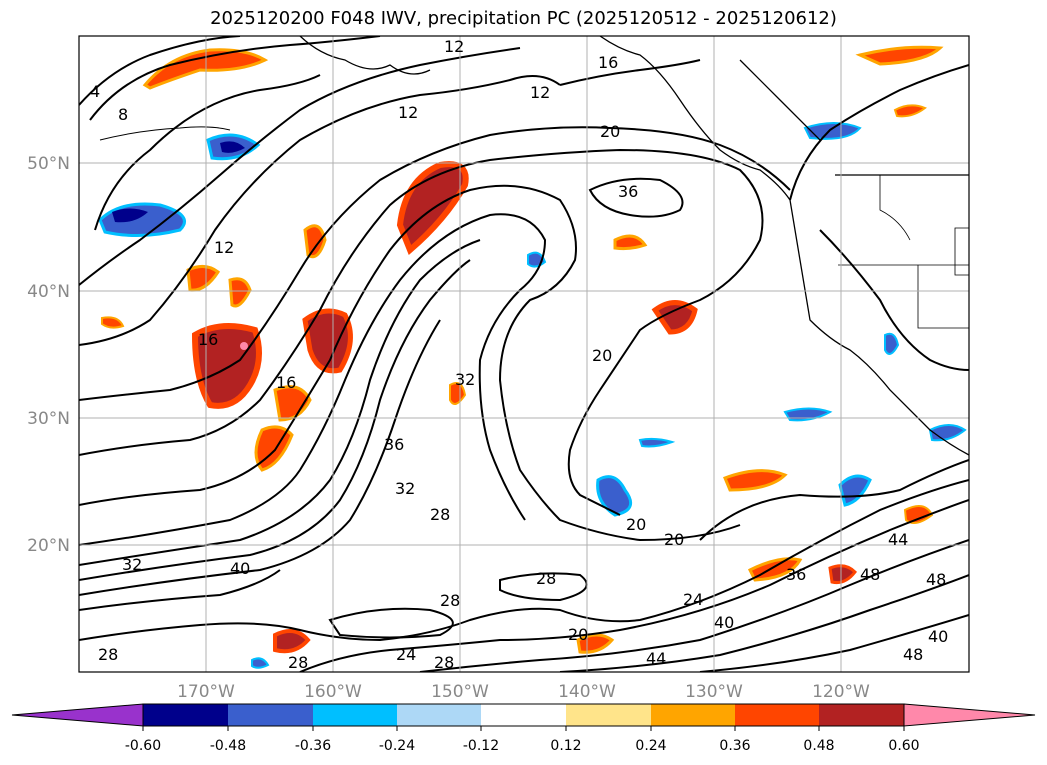 Image resolution: width=1047 pixels, height=765 pixels. Describe the element at coordinates (587, 692) in the screenshot. I see `lon-label: 140°W` at that location.